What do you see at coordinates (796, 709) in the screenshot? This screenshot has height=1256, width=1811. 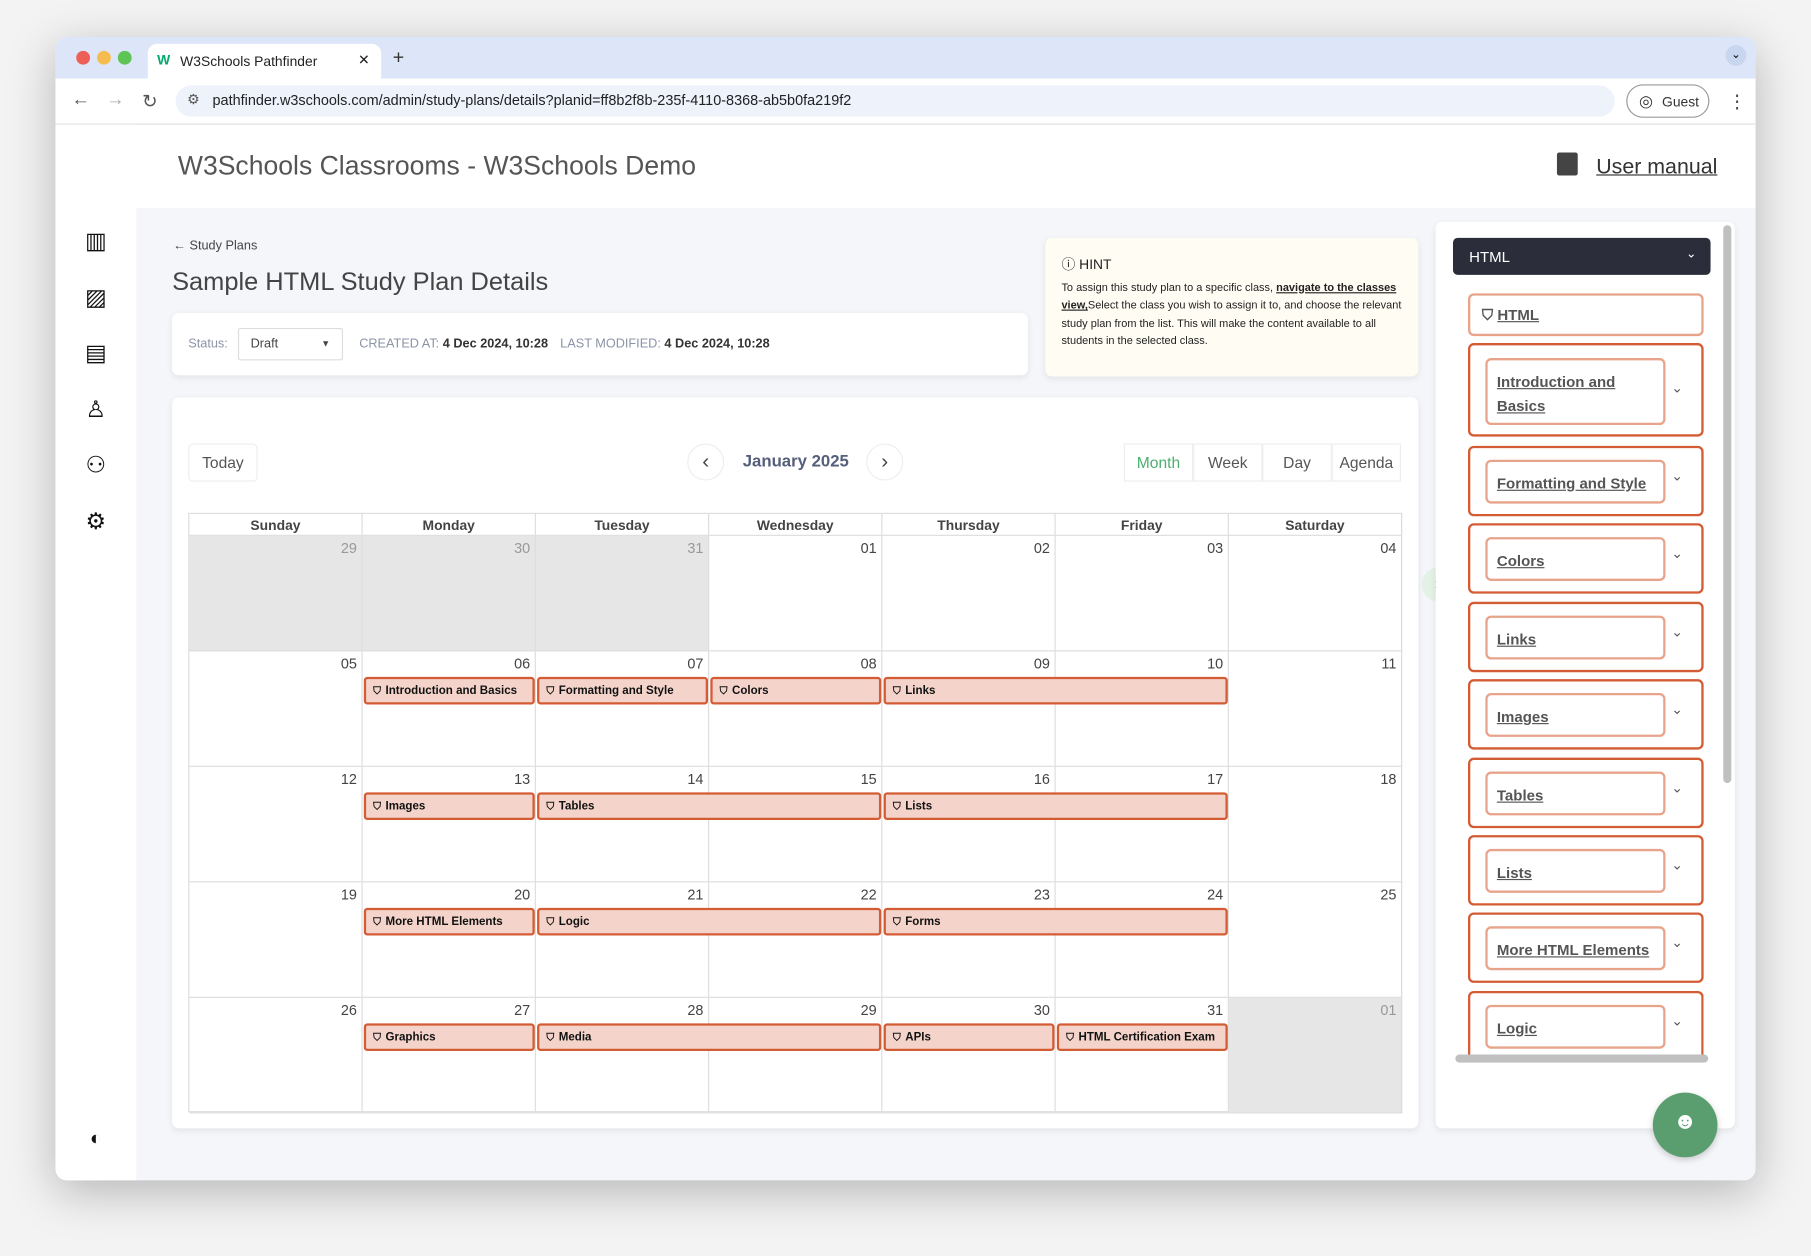 I see `day-cell: 08` at bounding box center [796, 709].